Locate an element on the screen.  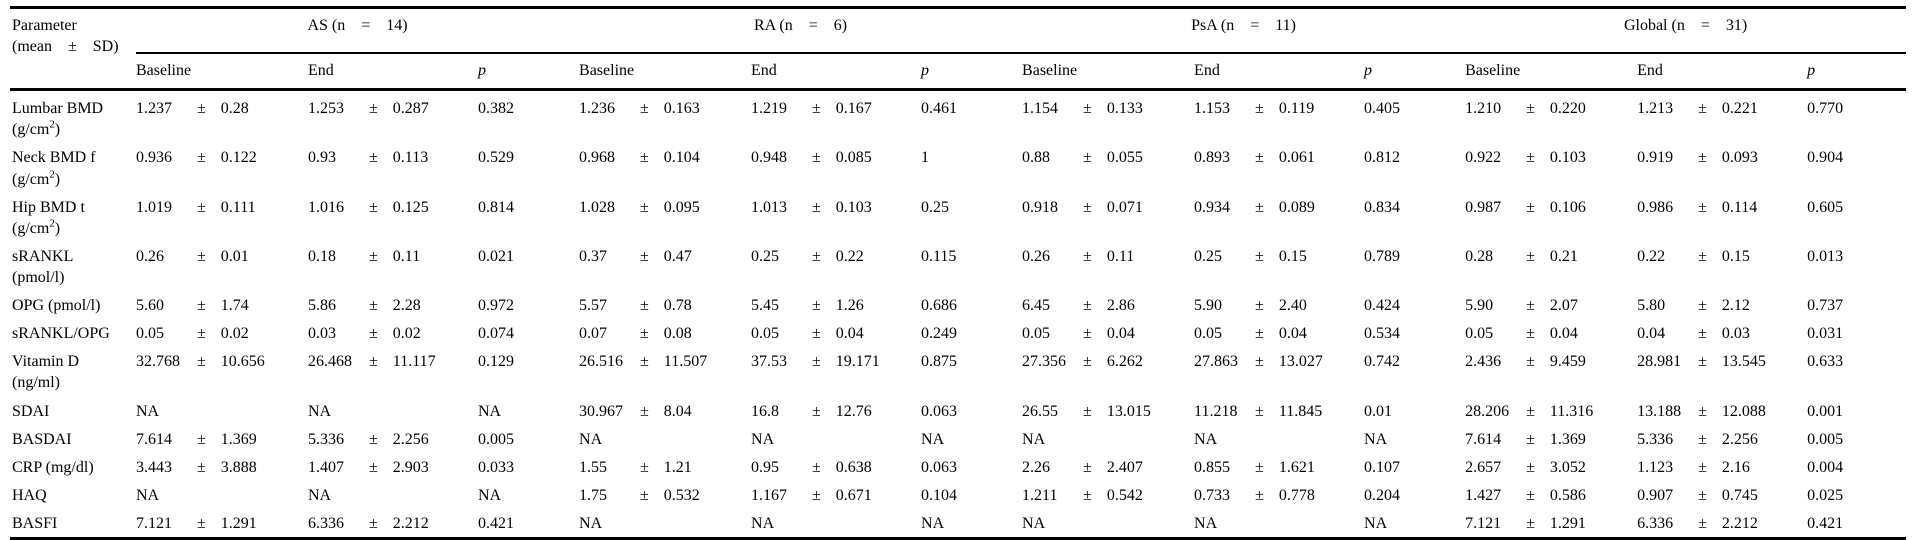
mean-value: 0.03 is located at coordinates (322, 334).